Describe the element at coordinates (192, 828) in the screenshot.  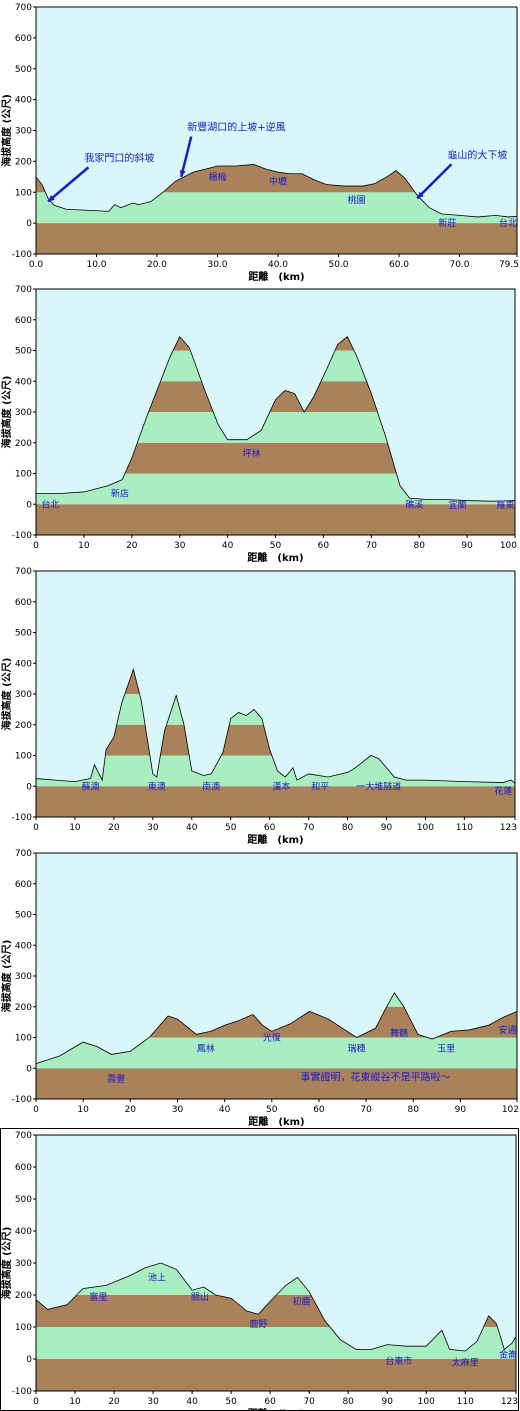
I see `x-tick-label: 40` at that location.